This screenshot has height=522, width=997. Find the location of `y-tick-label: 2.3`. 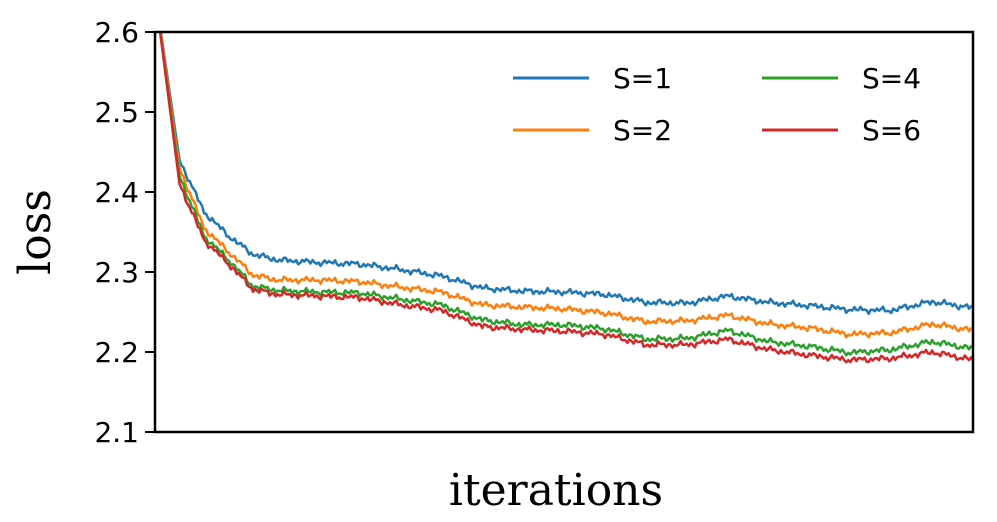

y-tick-label: 2.3 is located at coordinates (116, 272).